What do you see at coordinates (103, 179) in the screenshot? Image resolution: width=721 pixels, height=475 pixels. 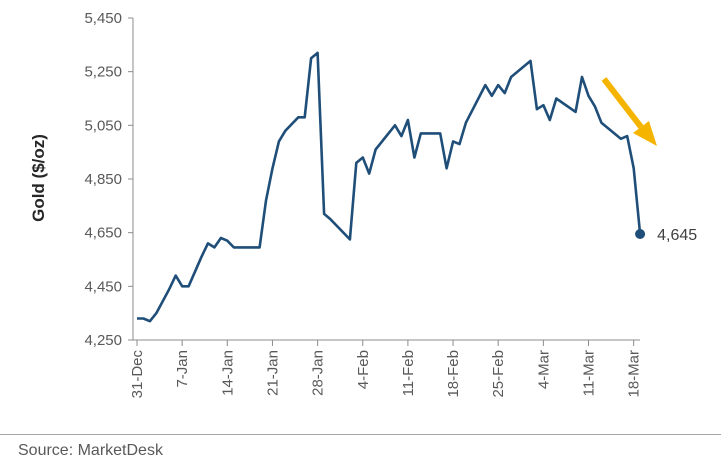 I see `y-tick-label: 4,850` at bounding box center [103, 179].